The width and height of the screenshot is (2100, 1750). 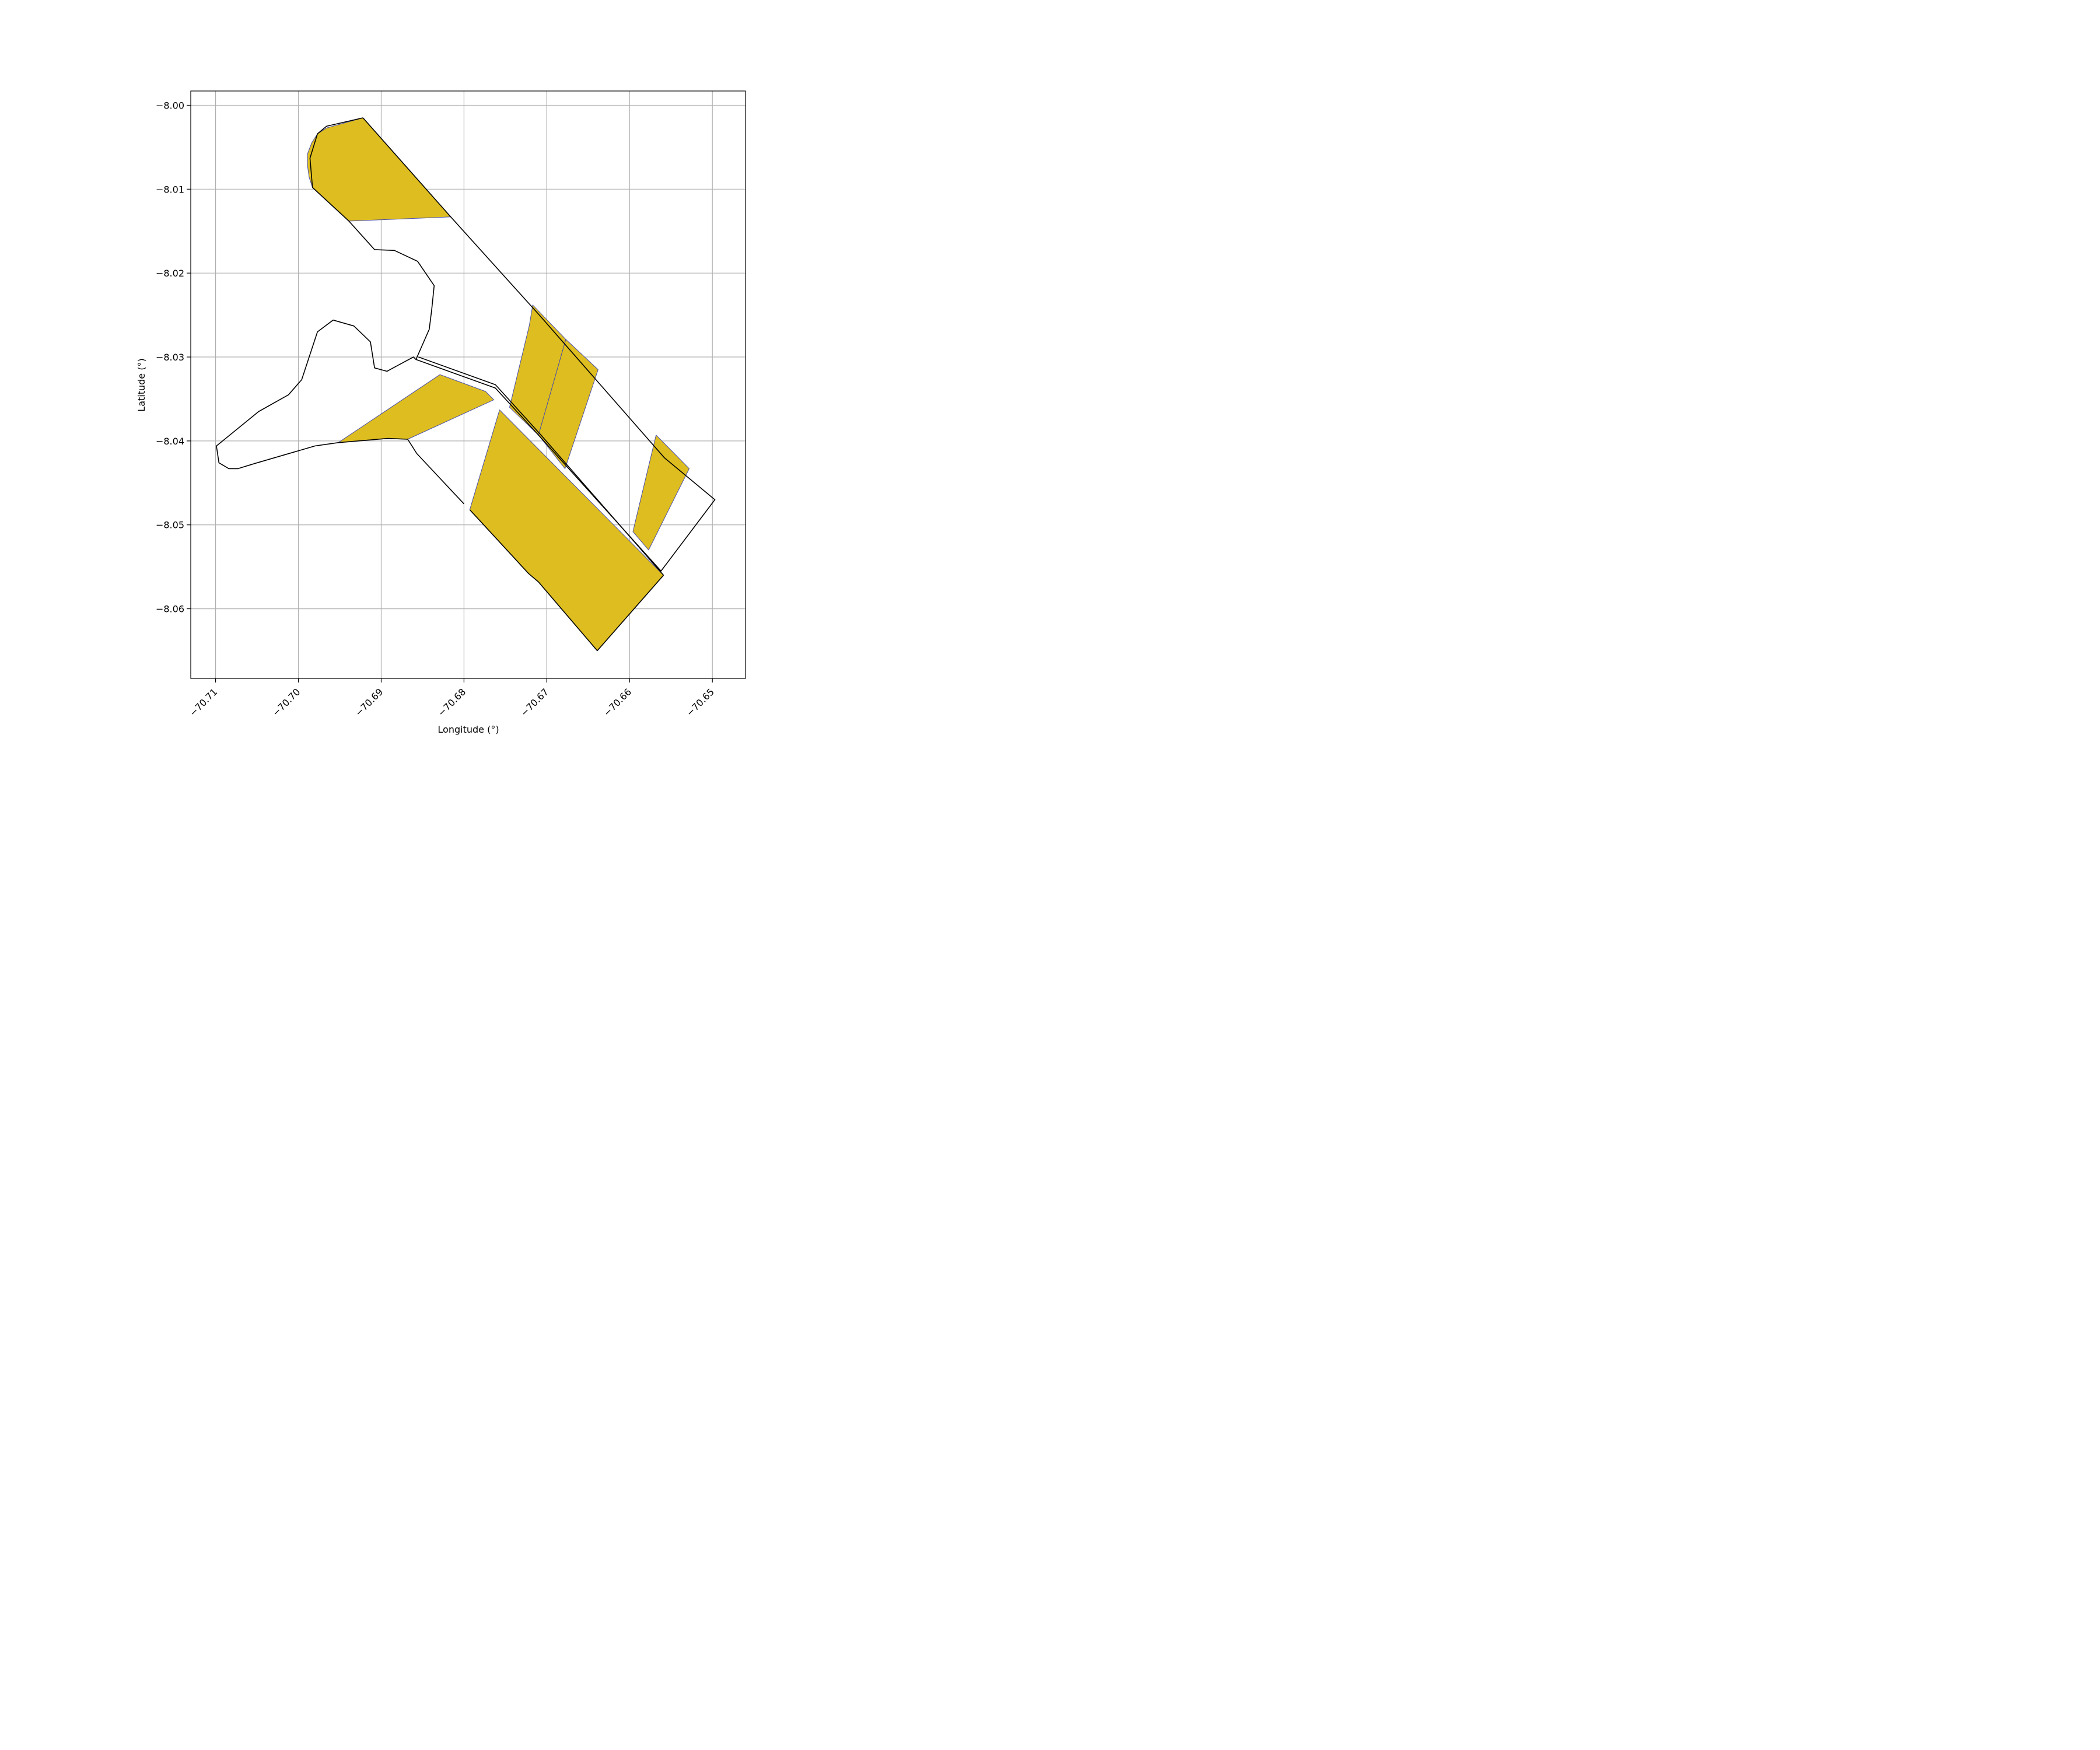 What do you see at coordinates (170, 106) in the screenshot?
I see `y-tick-label: −8.00` at bounding box center [170, 106].